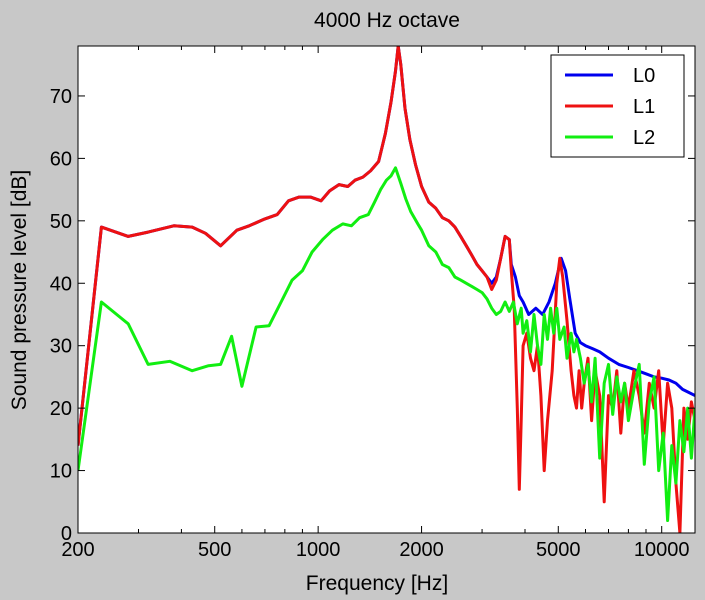  Describe the element at coordinates (644, 76) in the screenshot. I see `legend-label-l0: L0` at that location.